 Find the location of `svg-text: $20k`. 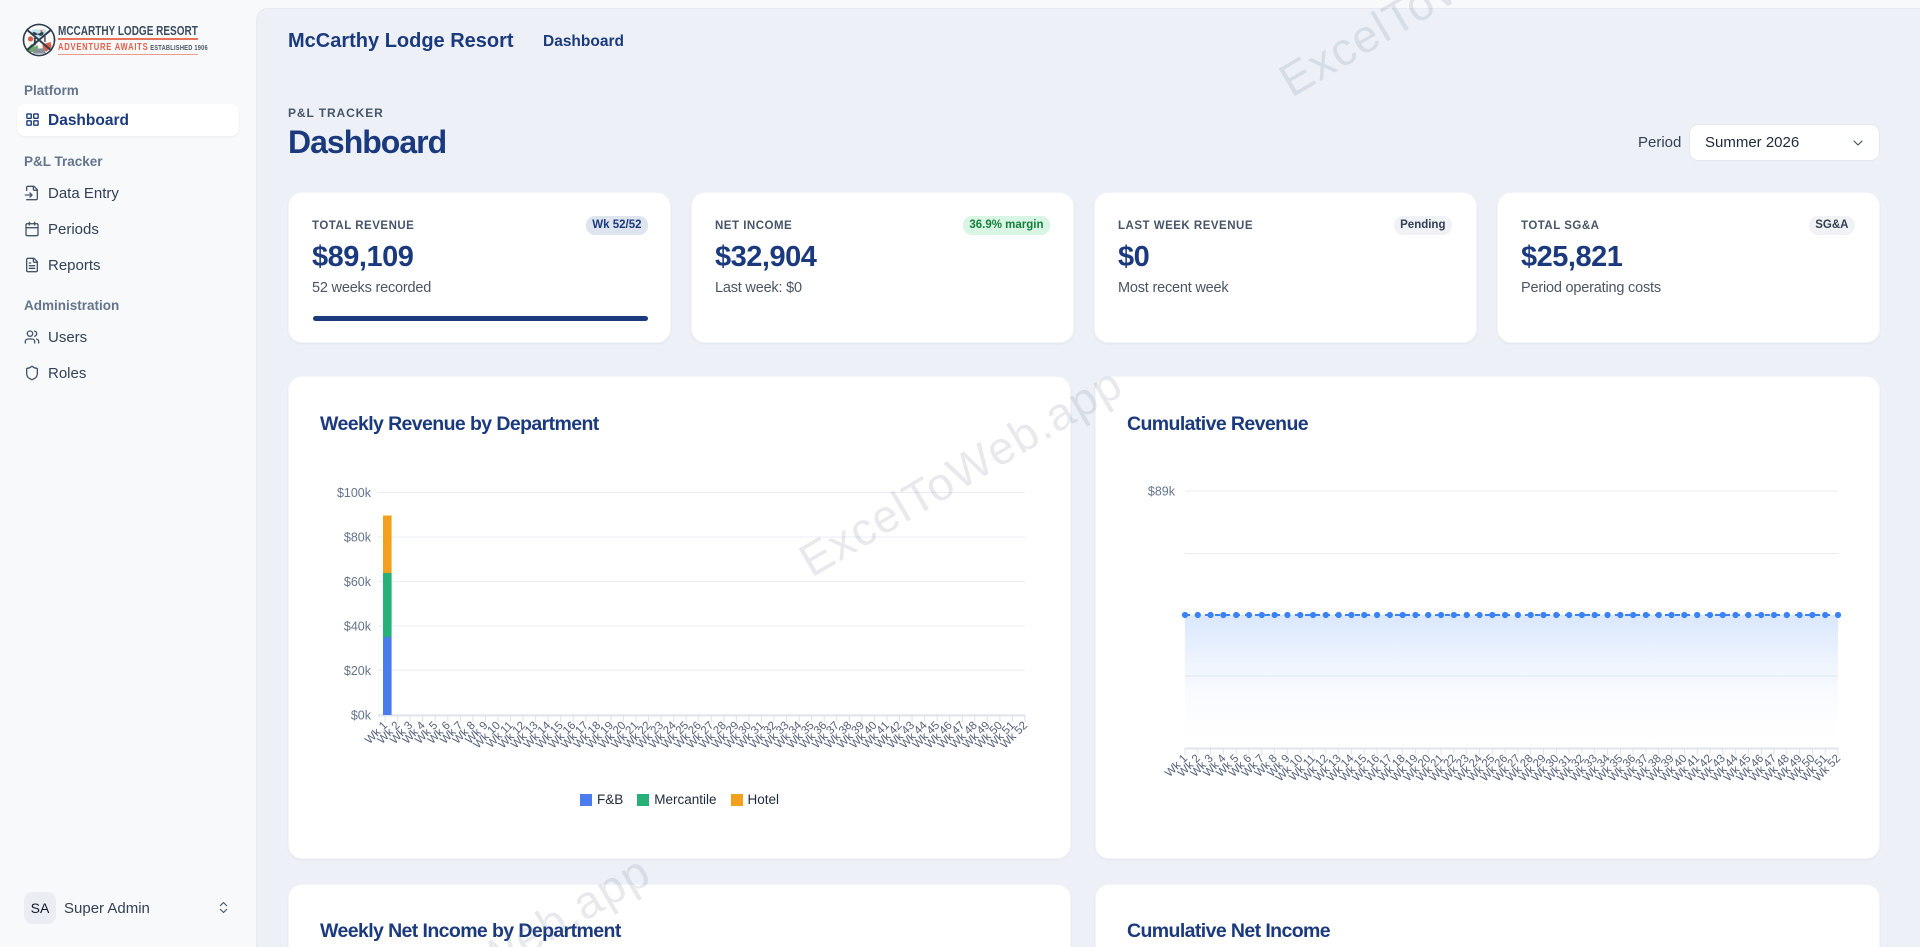

svg-text: $20k is located at coordinates (358, 671).